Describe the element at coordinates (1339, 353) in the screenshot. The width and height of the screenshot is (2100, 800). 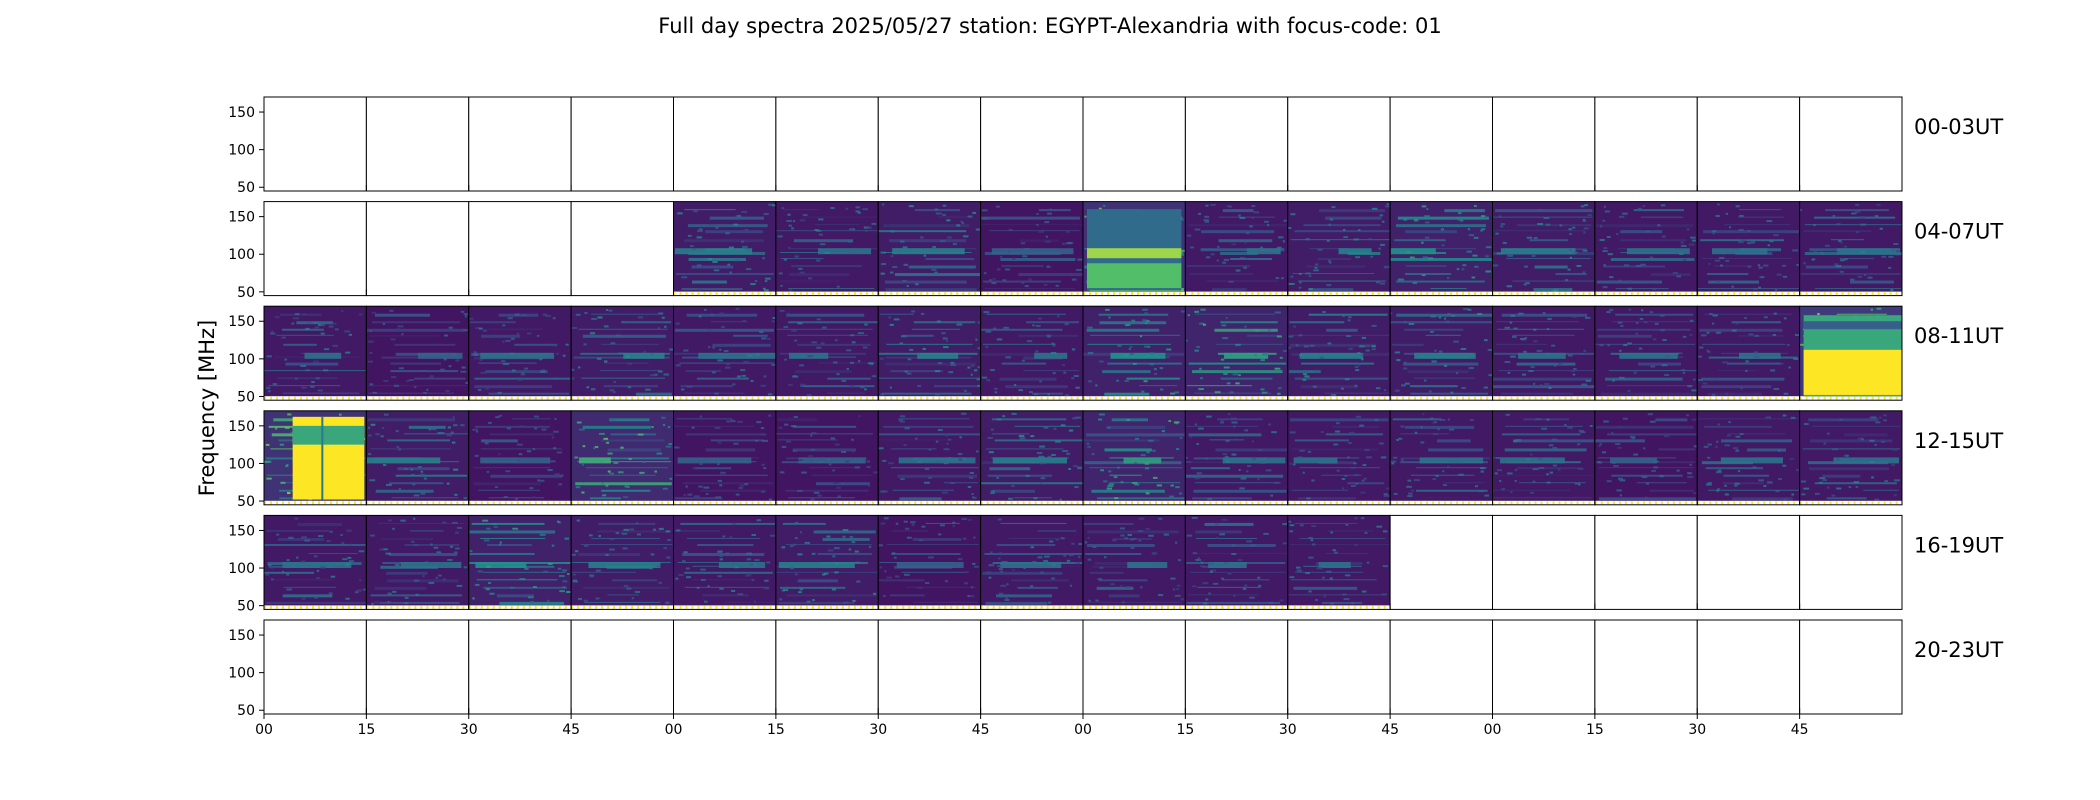
I see `spectrum-panel` at that location.